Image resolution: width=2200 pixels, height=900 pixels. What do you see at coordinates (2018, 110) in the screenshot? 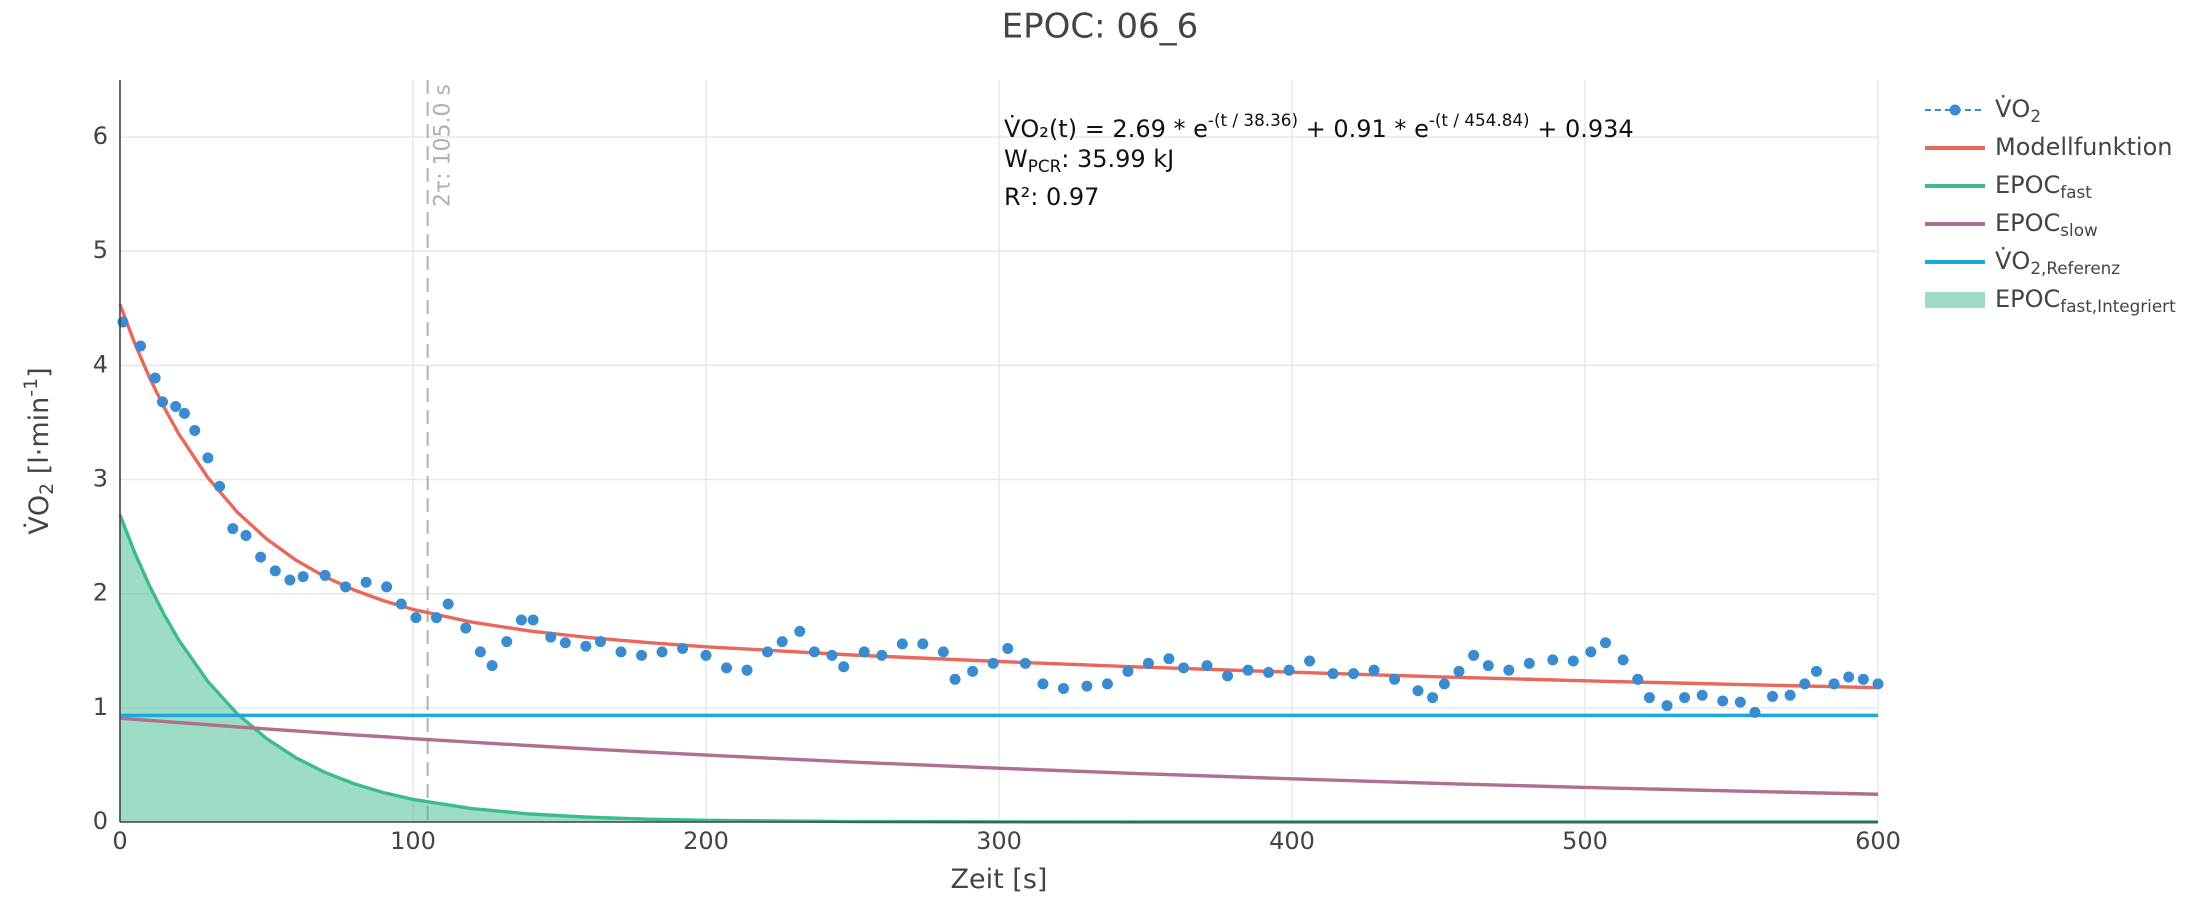
I see `legend-label: V̇O2` at bounding box center [2018, 110].